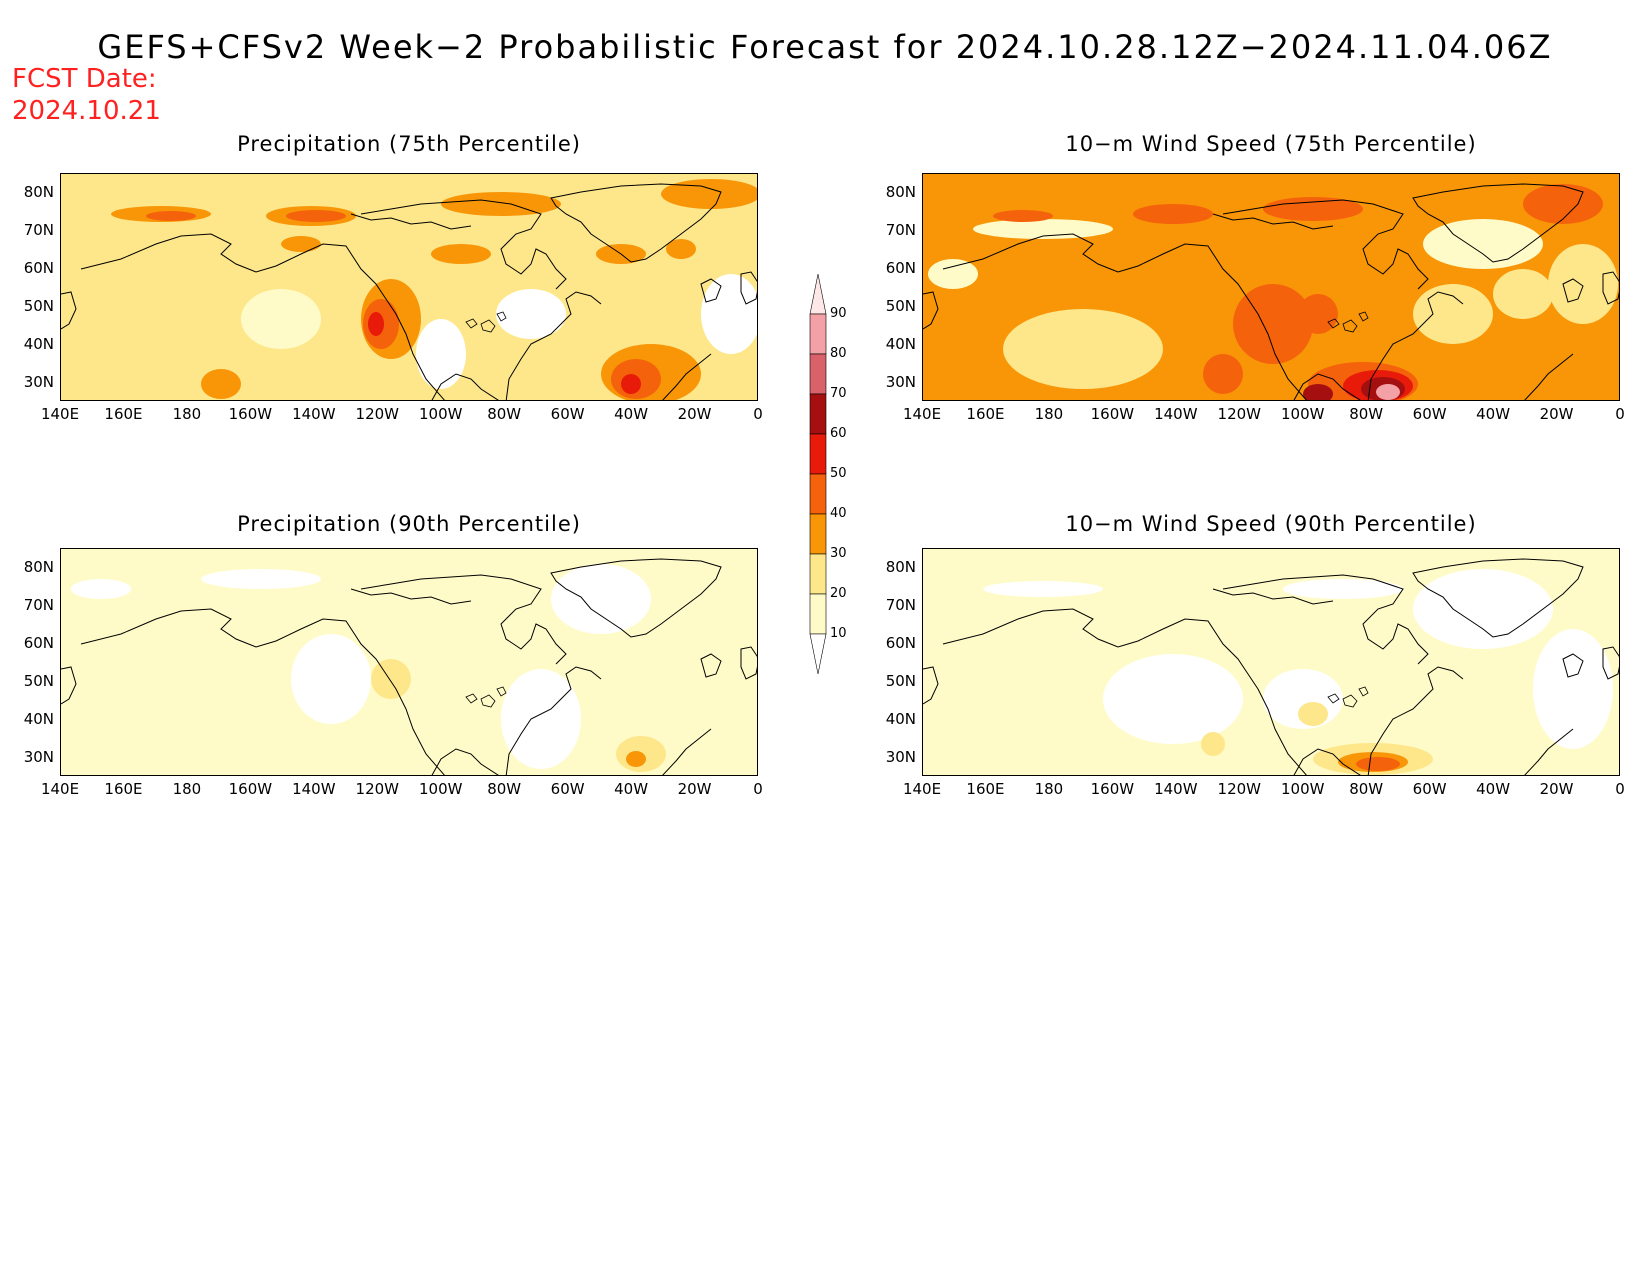 The width and height of the screenshot is (1650, 1275). I want to click on x-tick-label: 60W, so click(1429, 414).